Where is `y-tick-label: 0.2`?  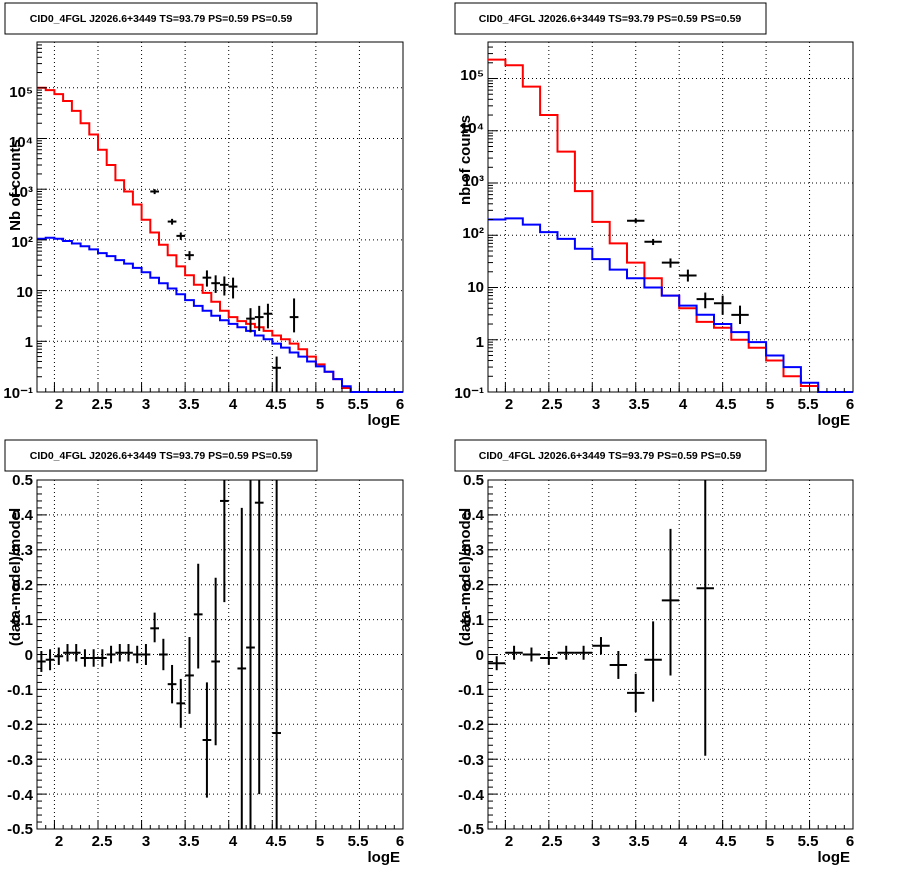
y-tick-label: 0.2 is located at coordinates (473, 585).